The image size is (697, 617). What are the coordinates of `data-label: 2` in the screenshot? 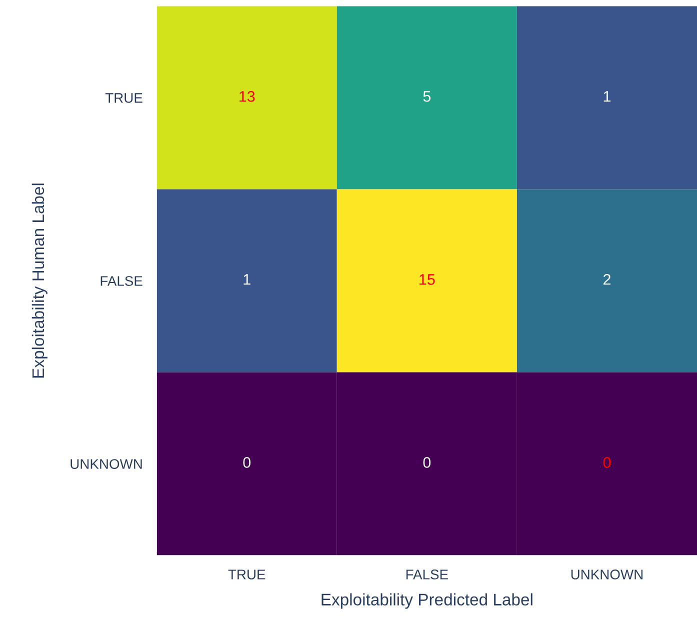 It's located at (606, 279).